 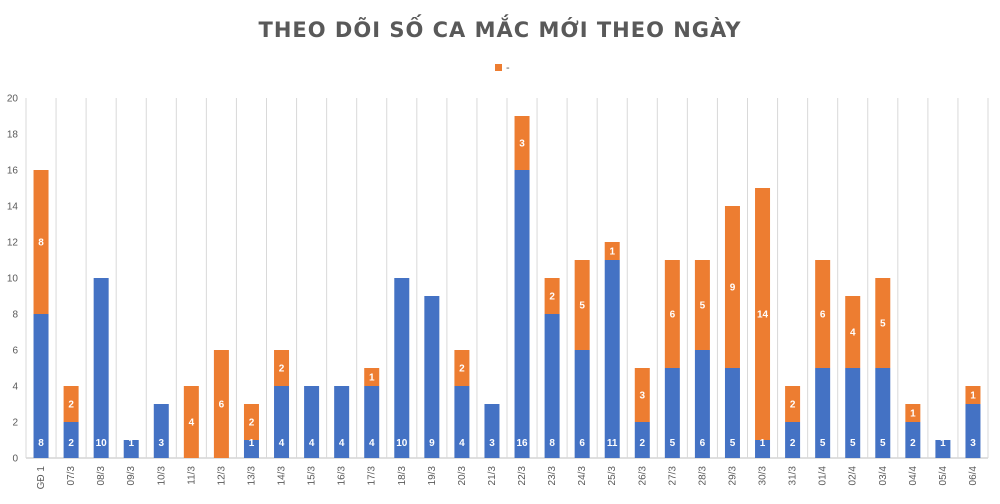 What do you see at coordinates (15, 387) in the screenshot?
I see `y-tick-label: 4` at bounding box center [15, 387].